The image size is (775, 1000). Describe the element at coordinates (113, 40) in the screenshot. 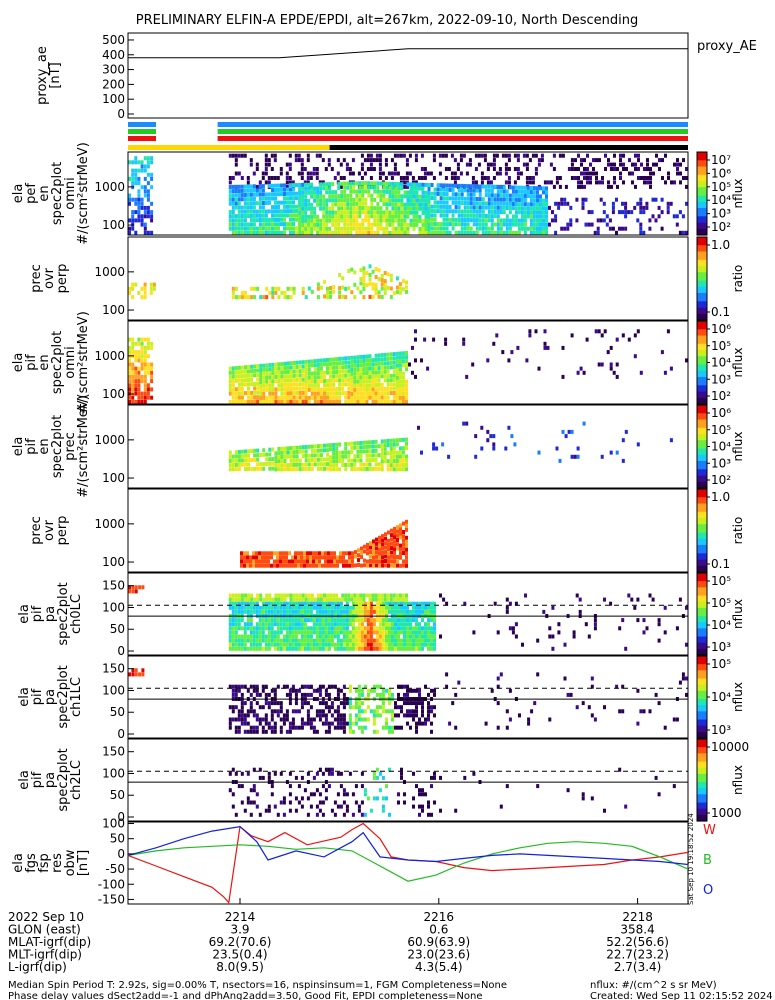

I see `y-tick-label: 500` at that location.